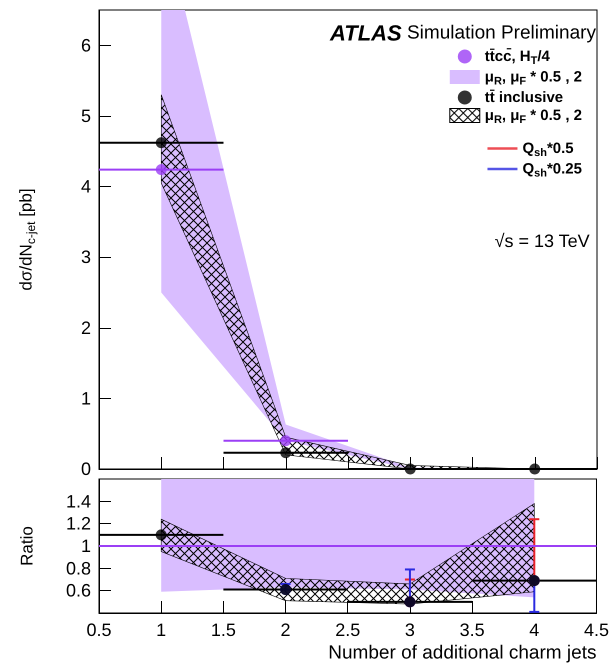 The width and height of the screenshot is (612, 666). What do you see at coordinates (85, 469) in the screenshot?
I see `y-tick-label: 0` at bounding box center [85, 469].